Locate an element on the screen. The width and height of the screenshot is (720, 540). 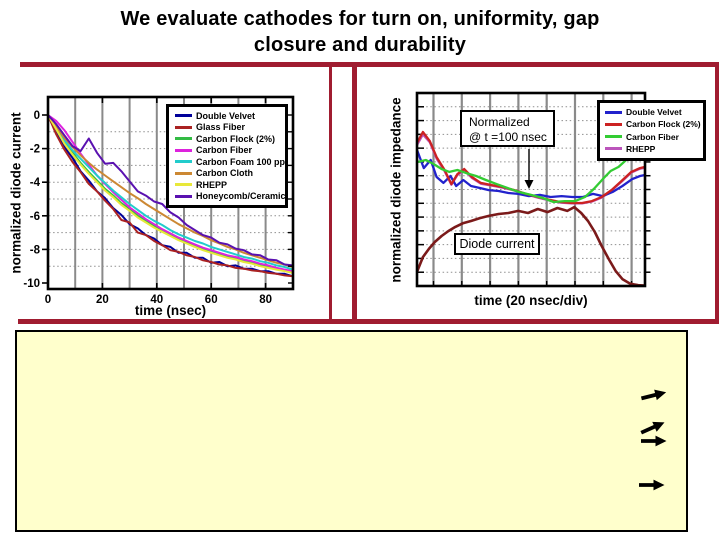
legend-item: Carbon Cloth is located at coordinates (229, 173).